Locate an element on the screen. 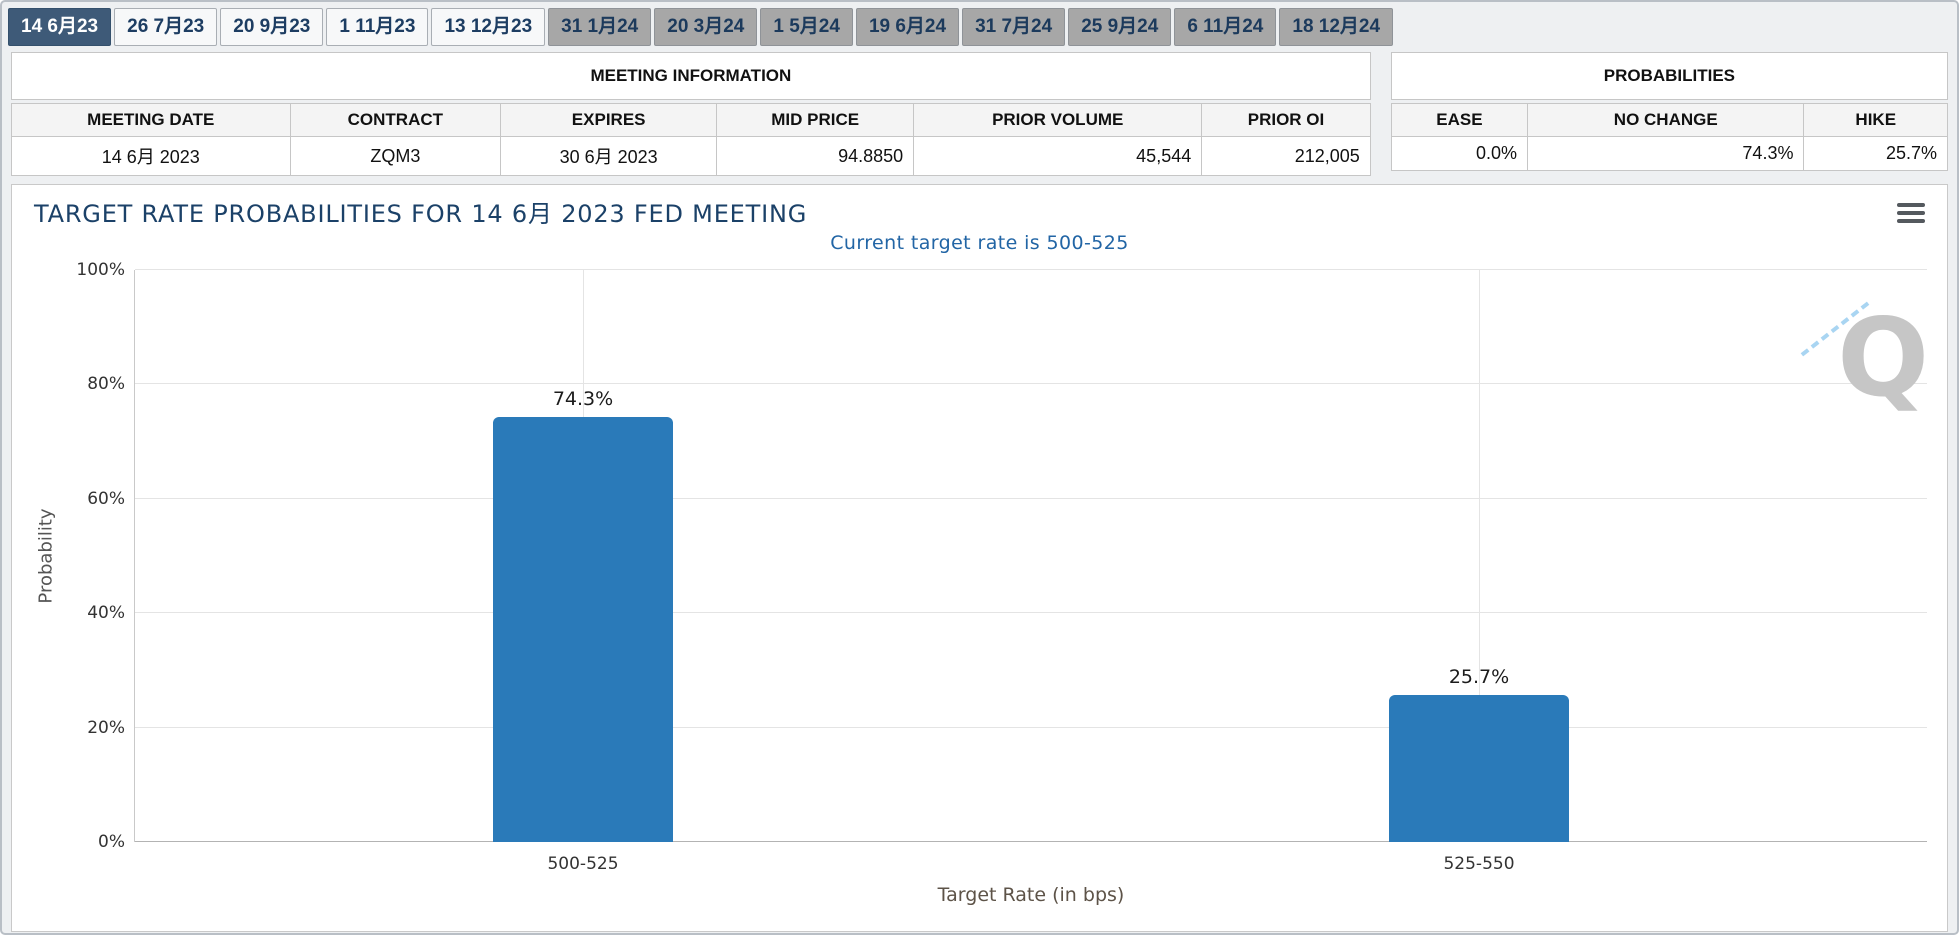 This screenshot has height=935, width=1959. y-tick-label: 0% is located at coordinates (111, 842).